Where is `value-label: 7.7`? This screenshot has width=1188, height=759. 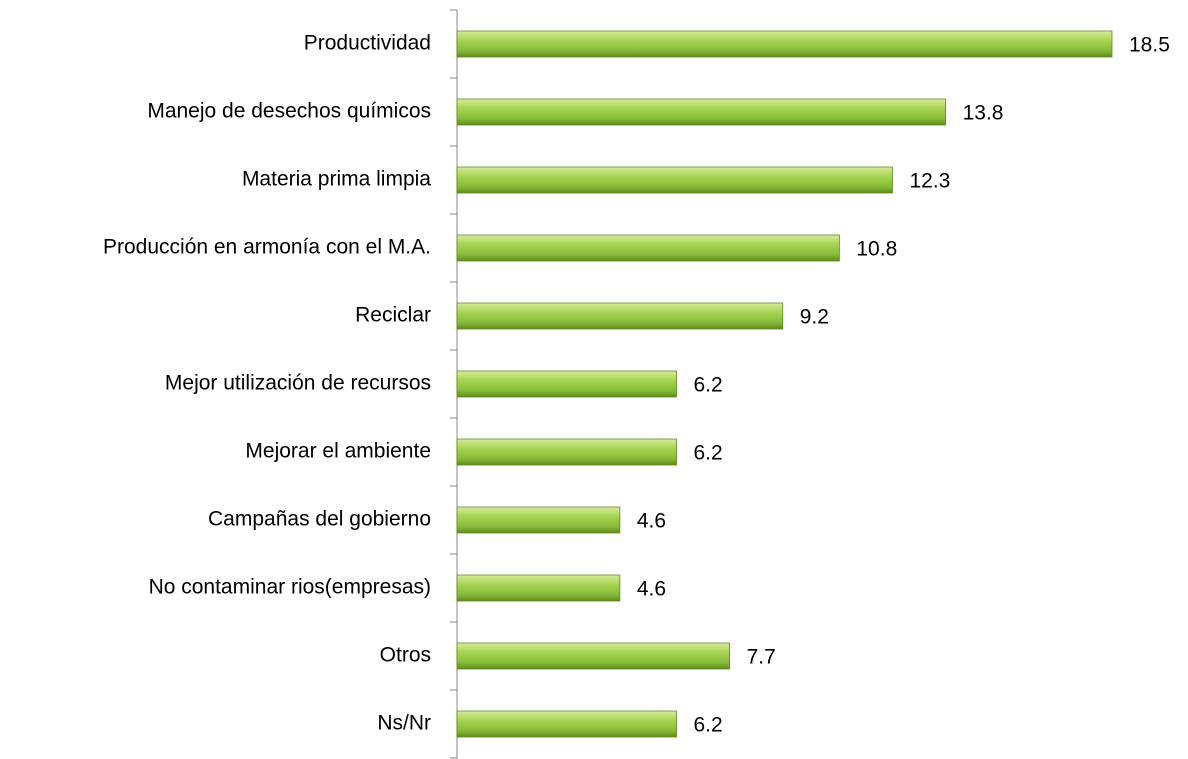
value-label: 7.7 is located at coordinates (761, 657).